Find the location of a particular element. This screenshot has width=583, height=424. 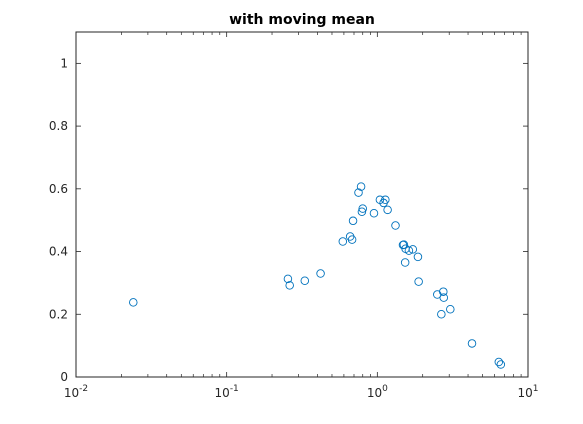

y-tick-label: 0.8 is located at coordinates (58, 126).